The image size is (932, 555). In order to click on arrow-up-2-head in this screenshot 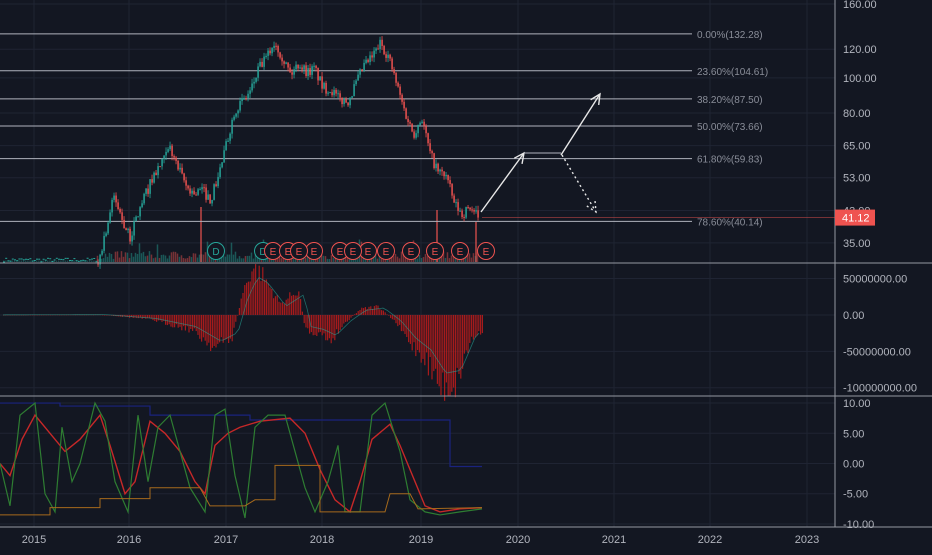, I will do `click(595, 99)`.